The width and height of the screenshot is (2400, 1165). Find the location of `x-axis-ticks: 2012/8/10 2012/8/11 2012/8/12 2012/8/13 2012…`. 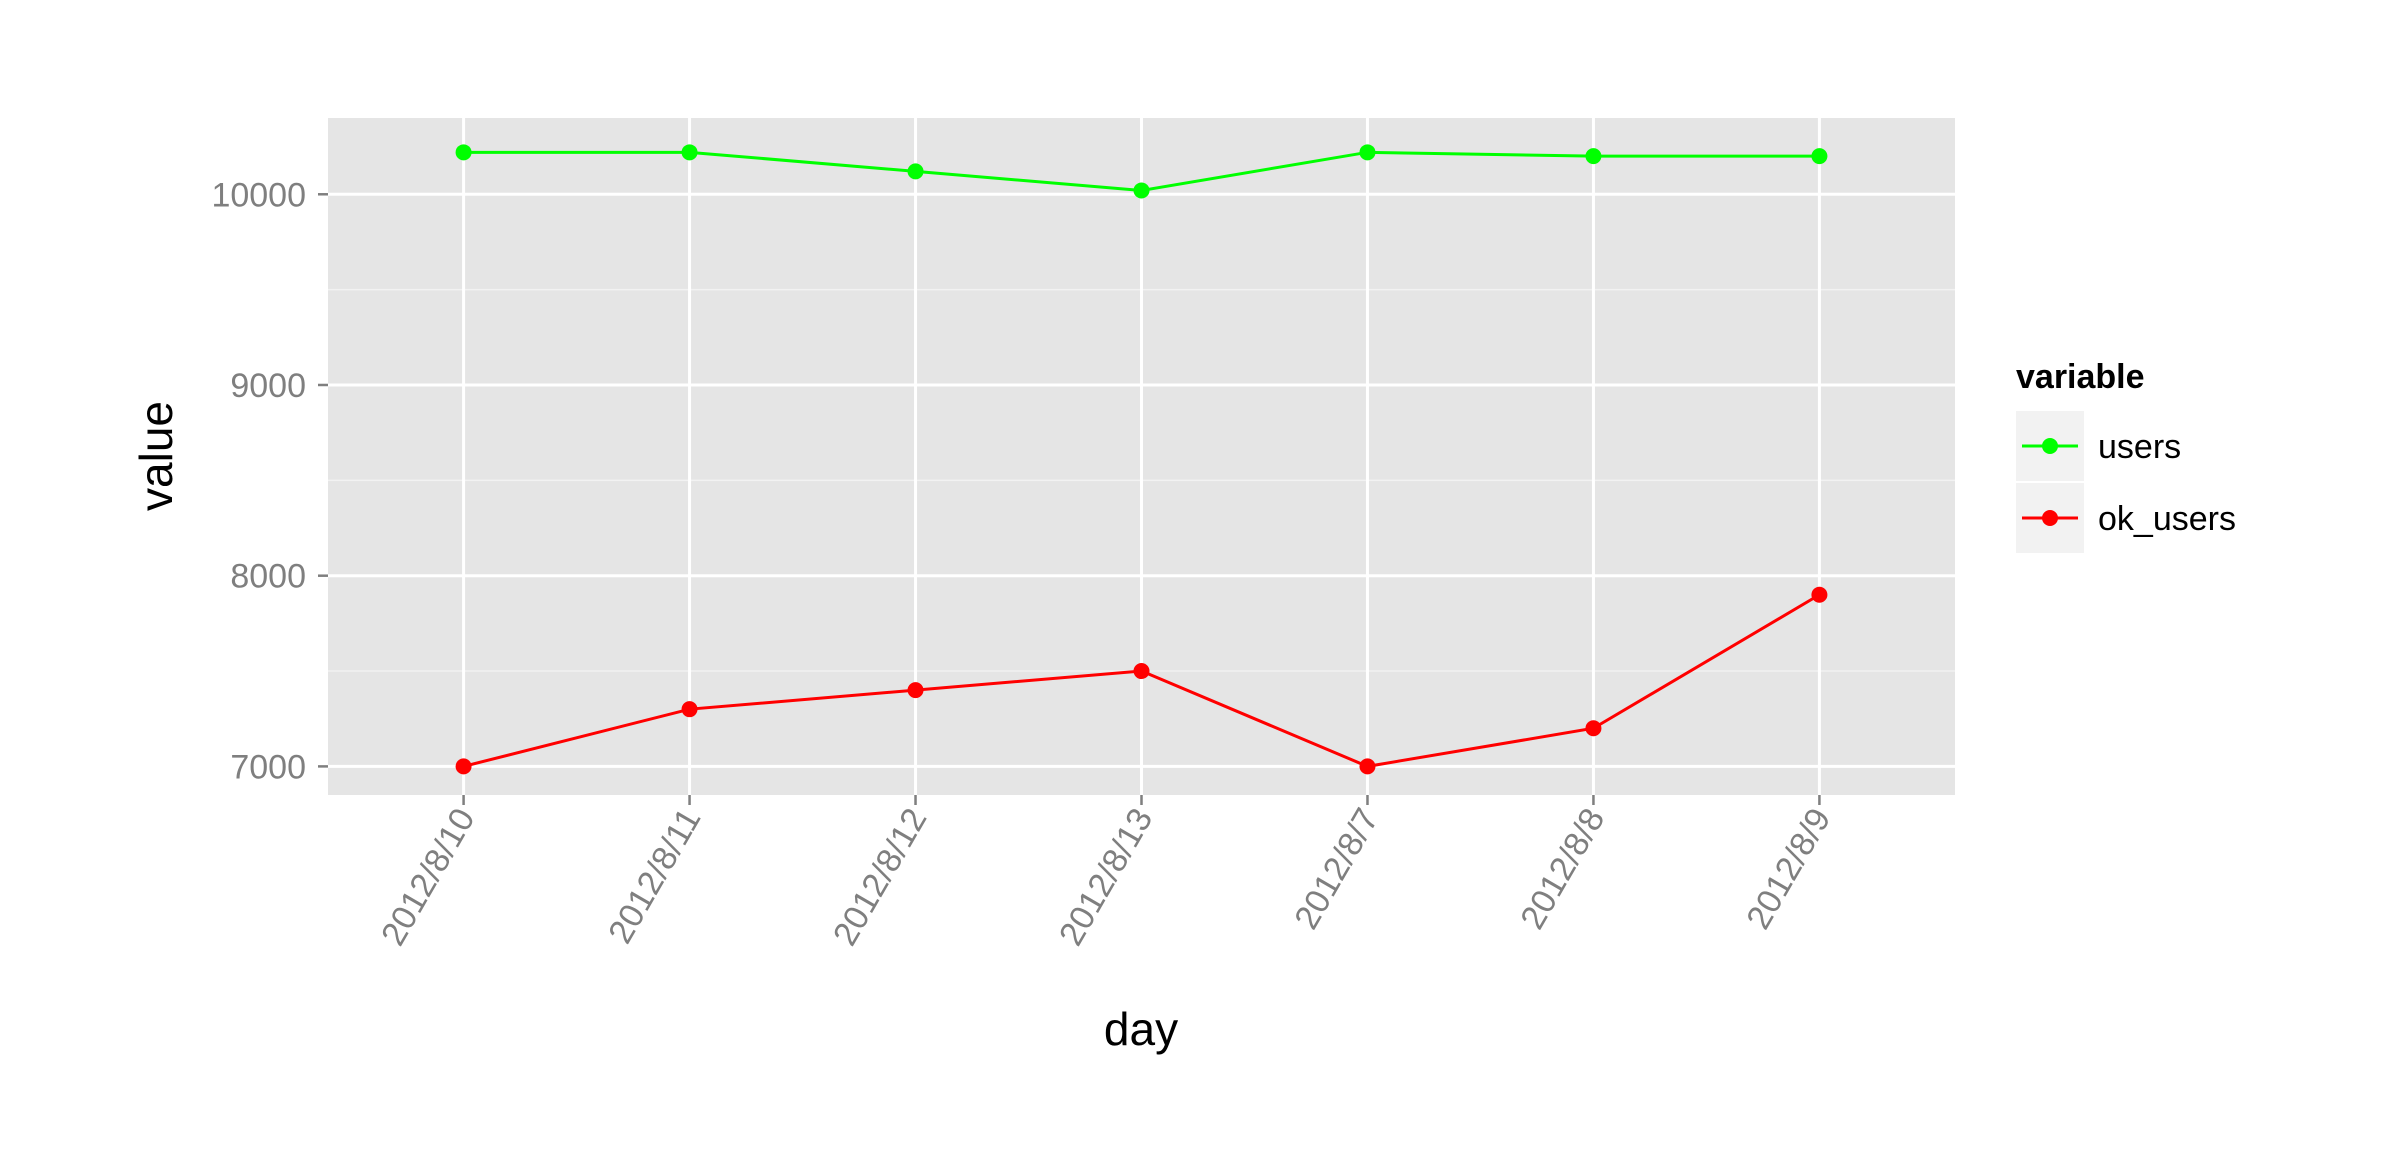

x-axis-ticks: 2012/8/10 2012/8/11 2012/8/12 2012/8/13 2012… is located at coordinates (1106, 873).